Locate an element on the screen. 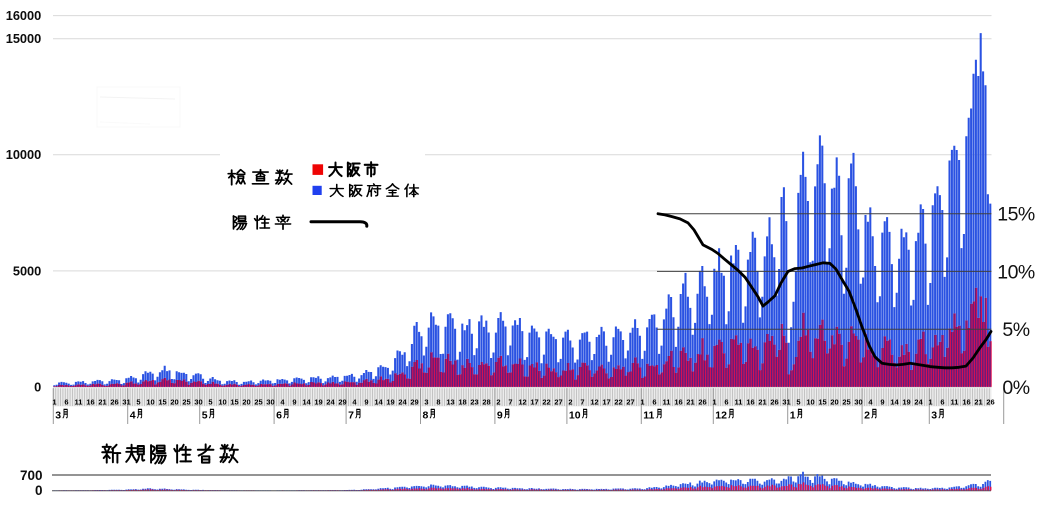  svg-text: 11 is located at coordinates (648, 416).